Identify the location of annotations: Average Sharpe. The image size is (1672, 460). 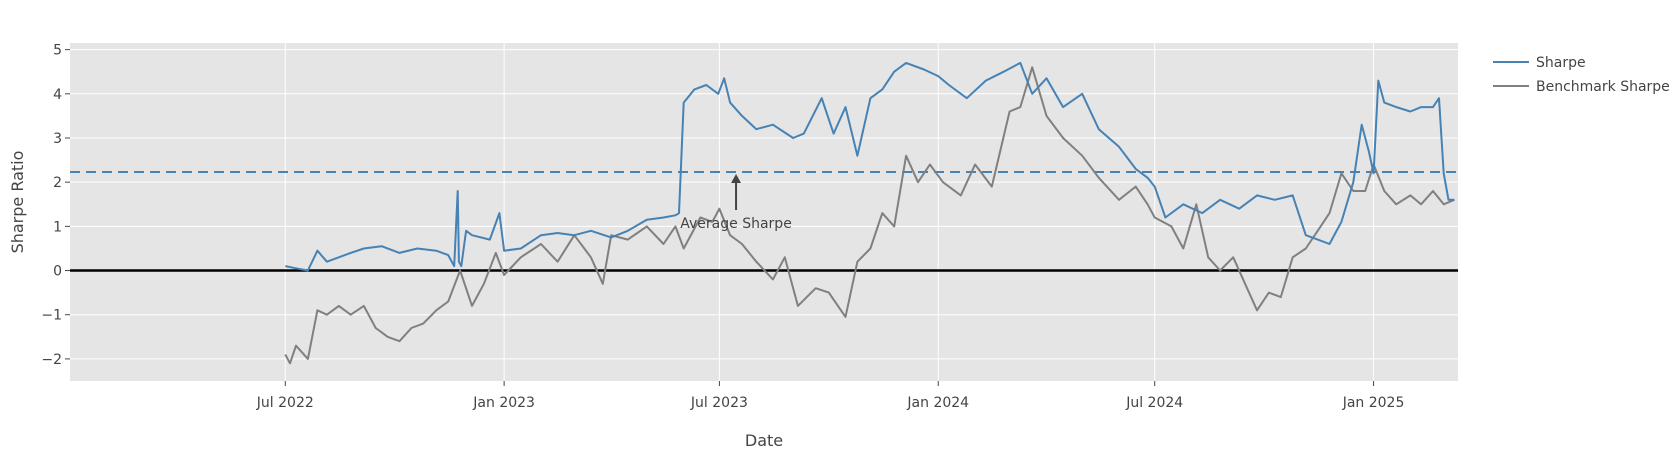
(736, 203).